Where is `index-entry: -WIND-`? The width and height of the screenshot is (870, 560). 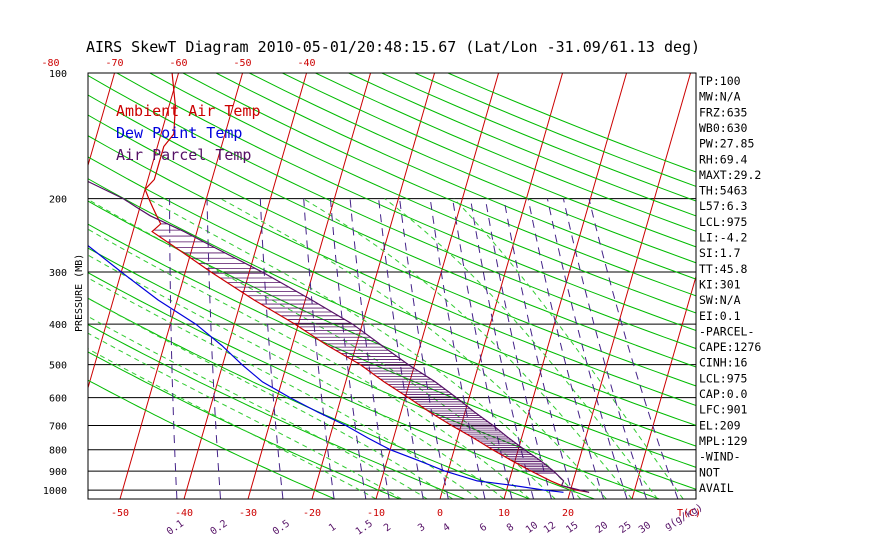
index-entry: -WIND- is located at coordinates (720, 457).